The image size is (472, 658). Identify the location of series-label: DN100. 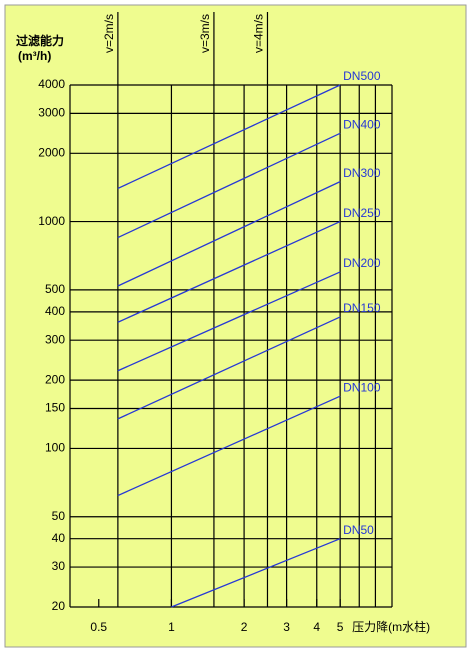
(362, 387).